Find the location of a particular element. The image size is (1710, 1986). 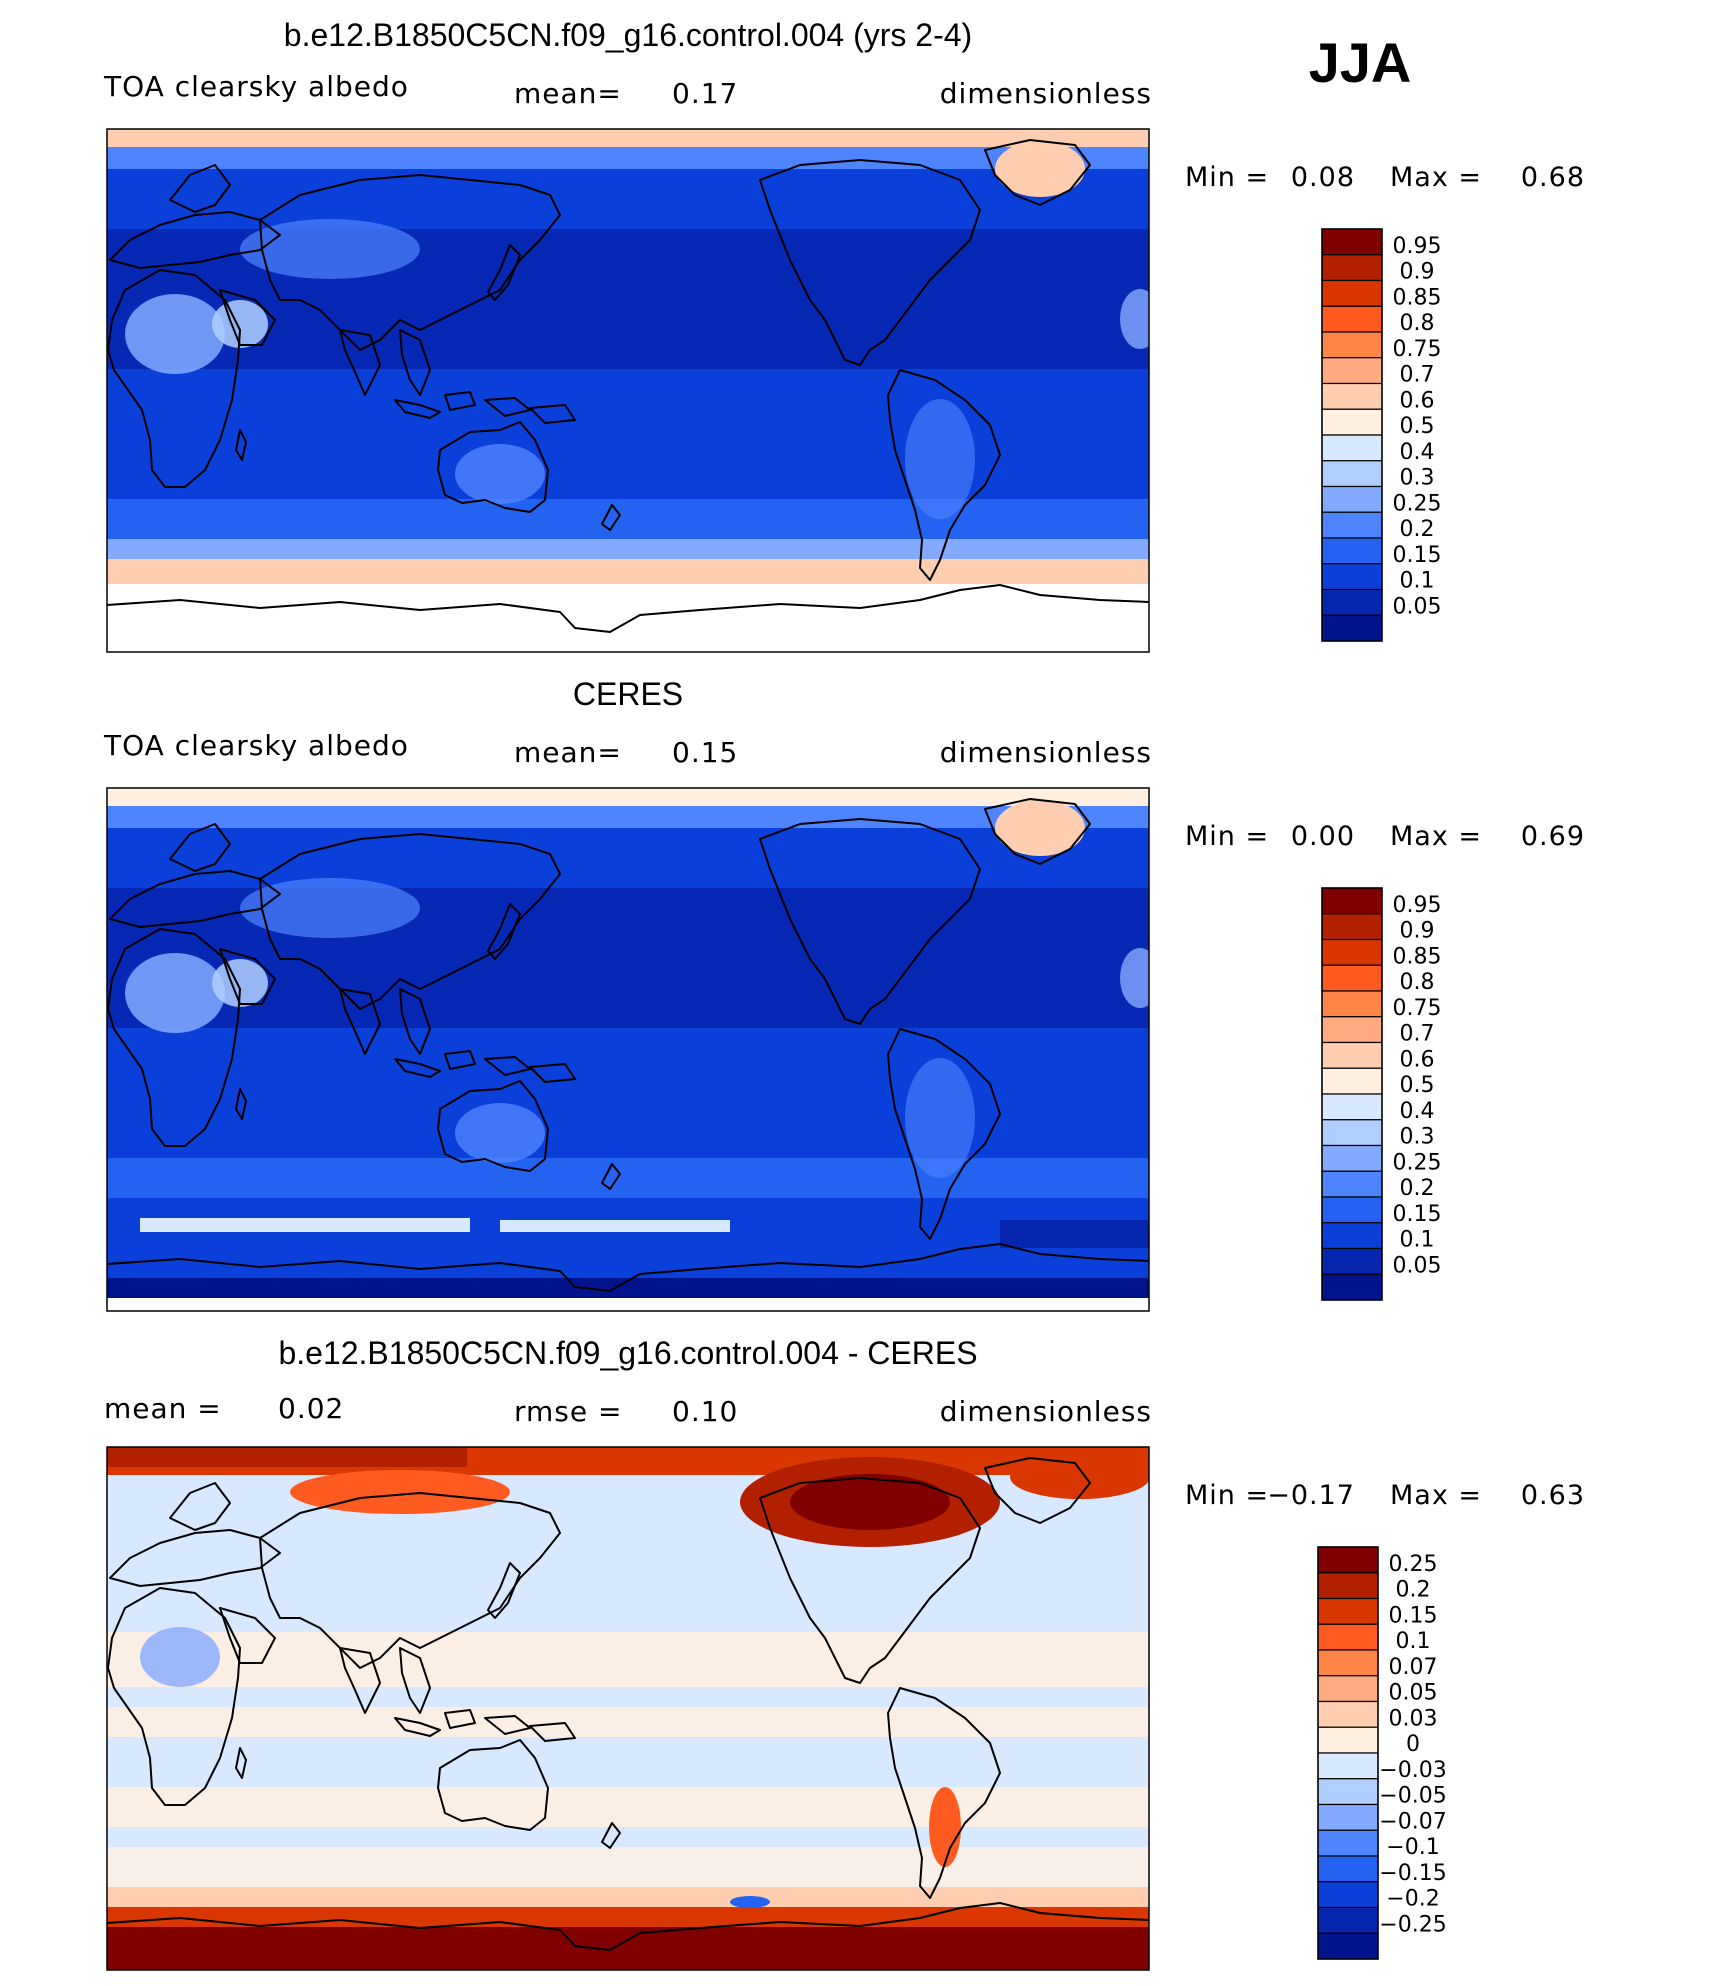

center-value: 0.17 is located at coordinates (705, 93).